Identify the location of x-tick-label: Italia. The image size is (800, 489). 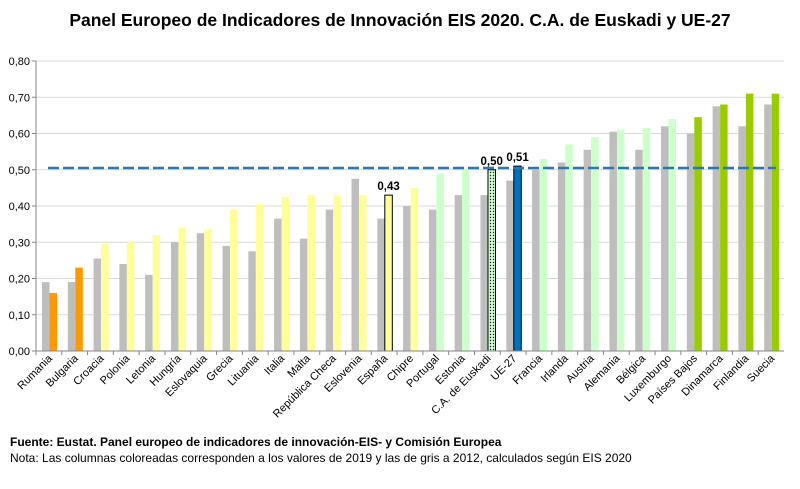
(275, 365).